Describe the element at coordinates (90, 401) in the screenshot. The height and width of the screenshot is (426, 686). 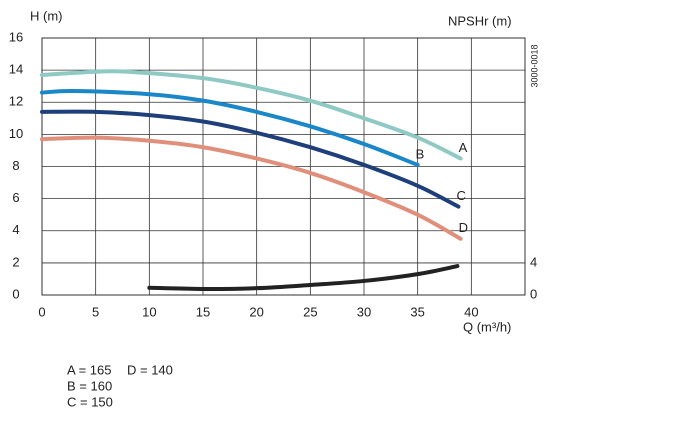
I see `note: C = 150` at that location.